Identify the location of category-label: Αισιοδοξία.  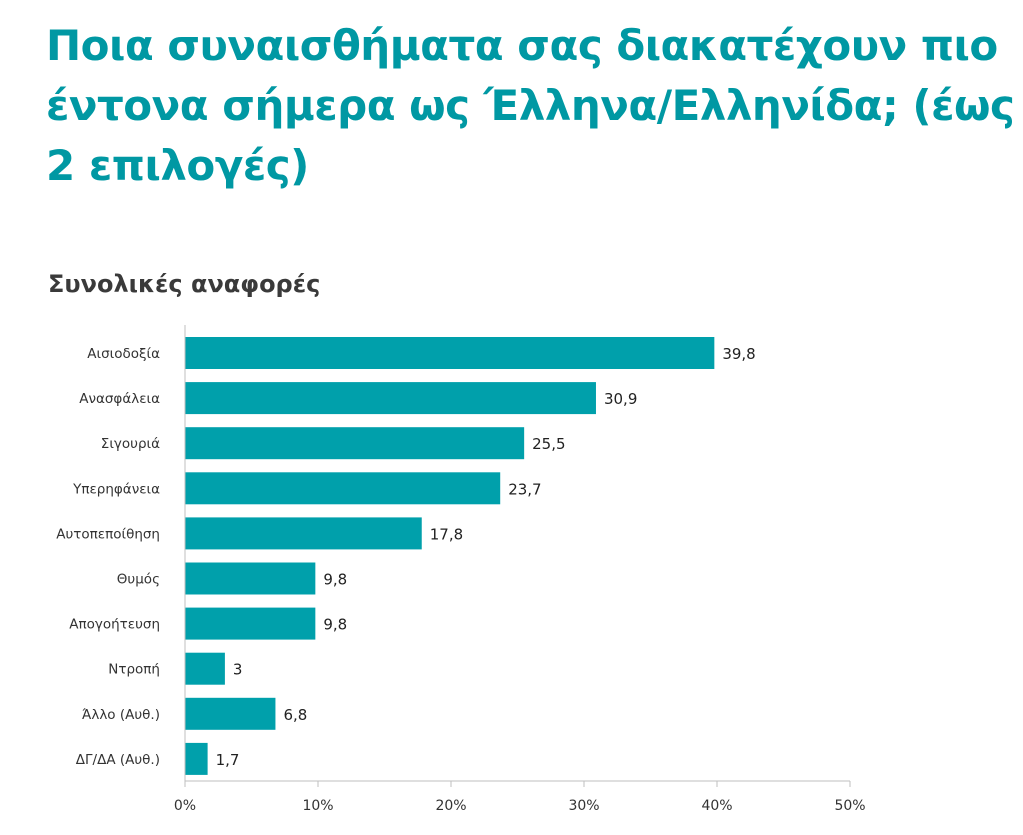
(123, 354).